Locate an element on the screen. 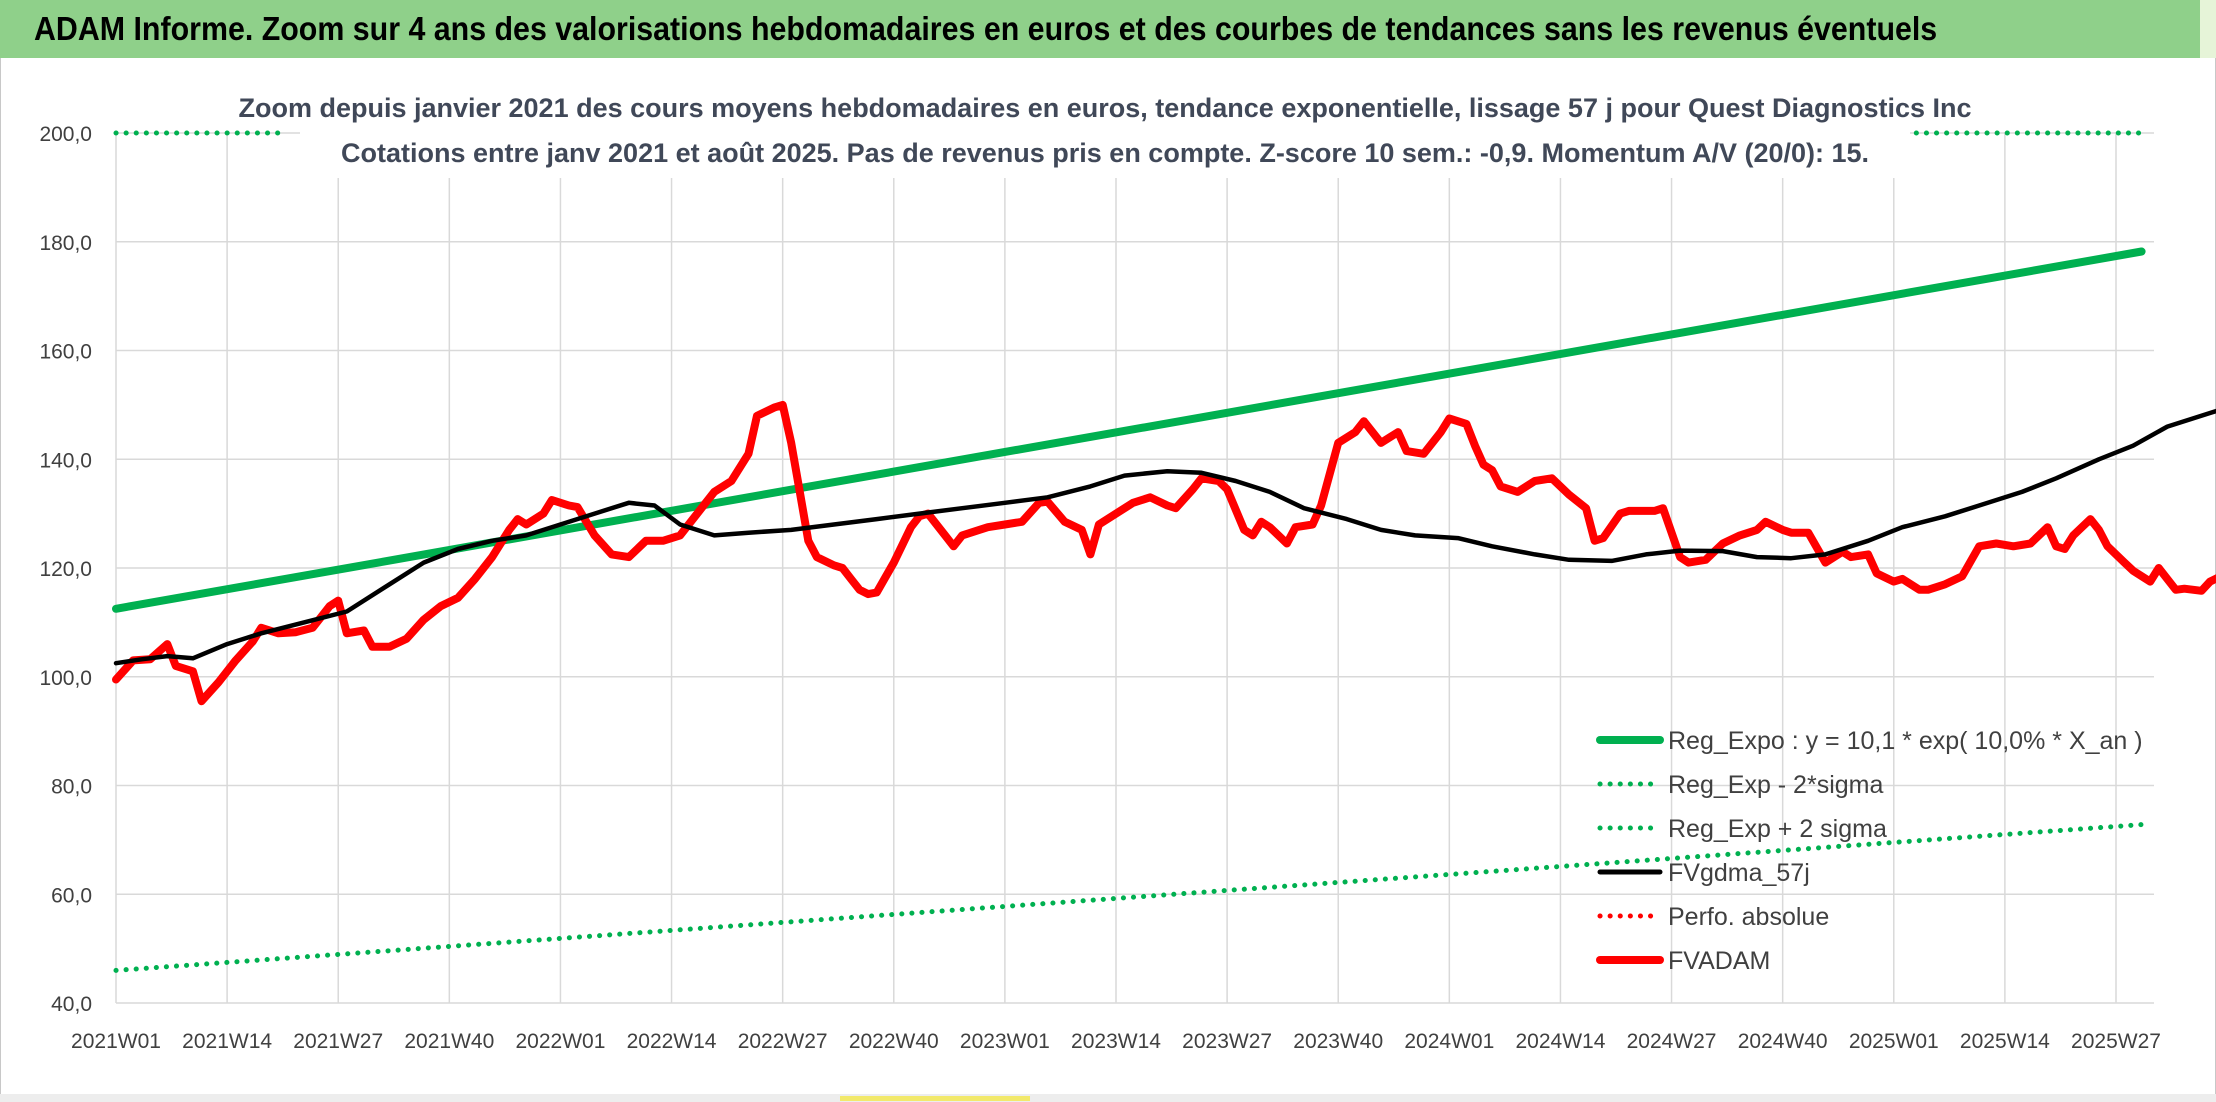 The image size is (2216, 1102). x-tick-label: 2025W27 is located at coordinates (2116, 1041).